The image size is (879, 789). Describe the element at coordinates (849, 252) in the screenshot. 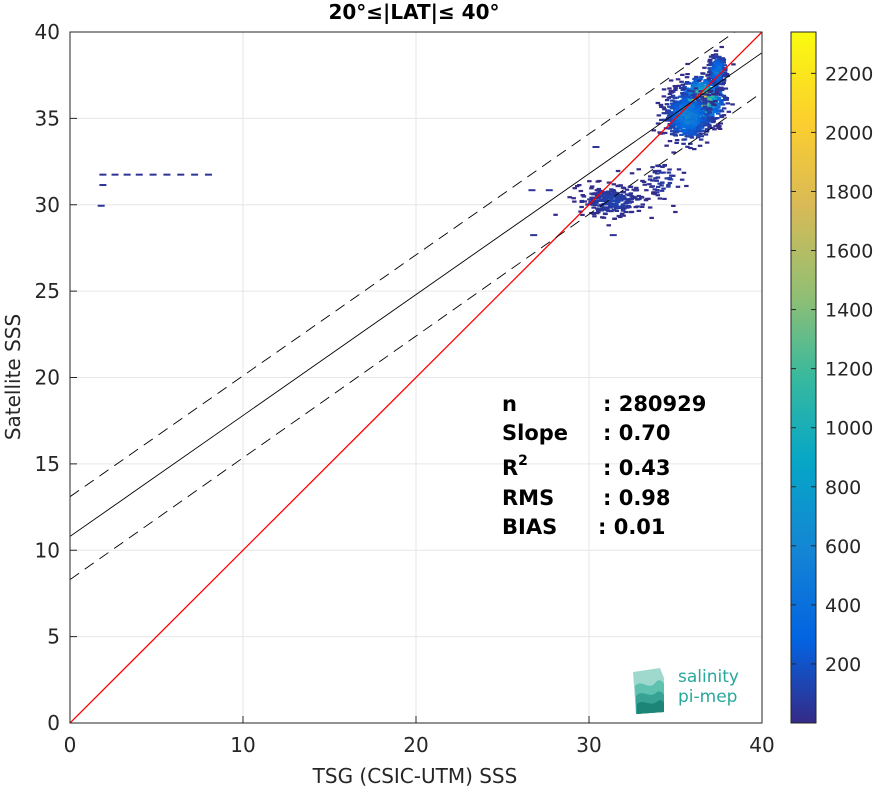

I see `colorbar-tick-label: 1600` at that location.